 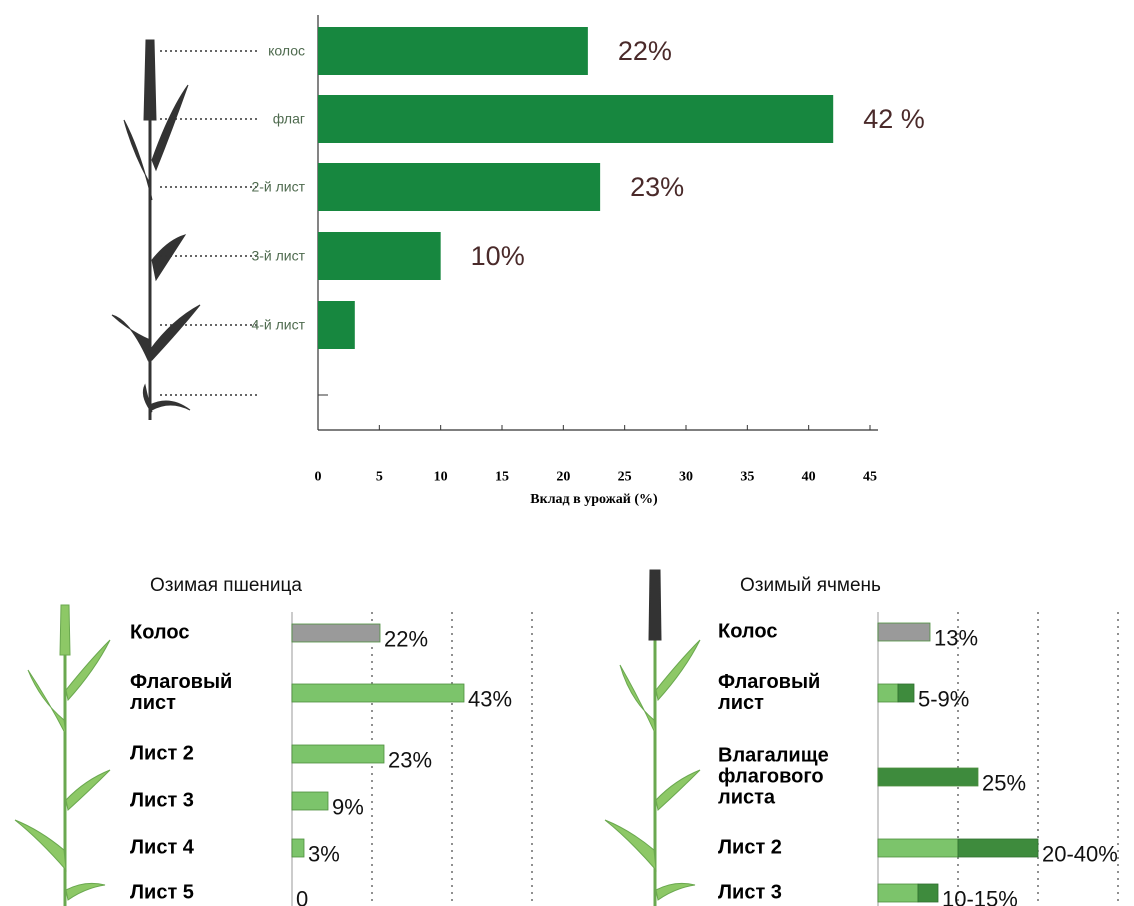 I want to click on x-tick-label: 45, so click(x=870, y=477).